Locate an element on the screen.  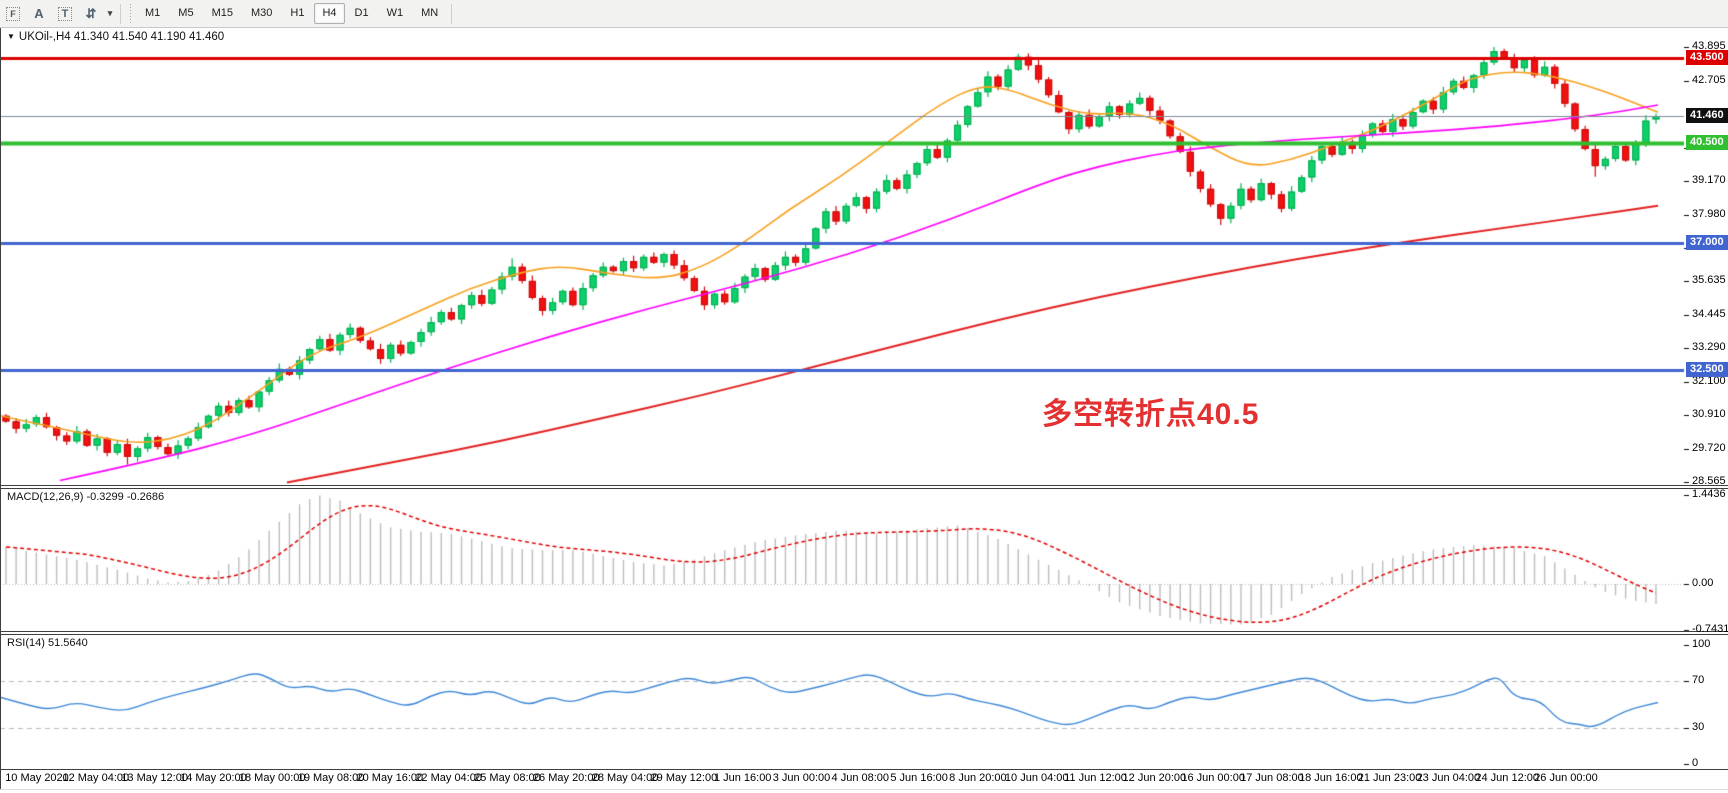
chart-text-annotation: 多空转折点40.5 is located at coordinates (1151, 414).